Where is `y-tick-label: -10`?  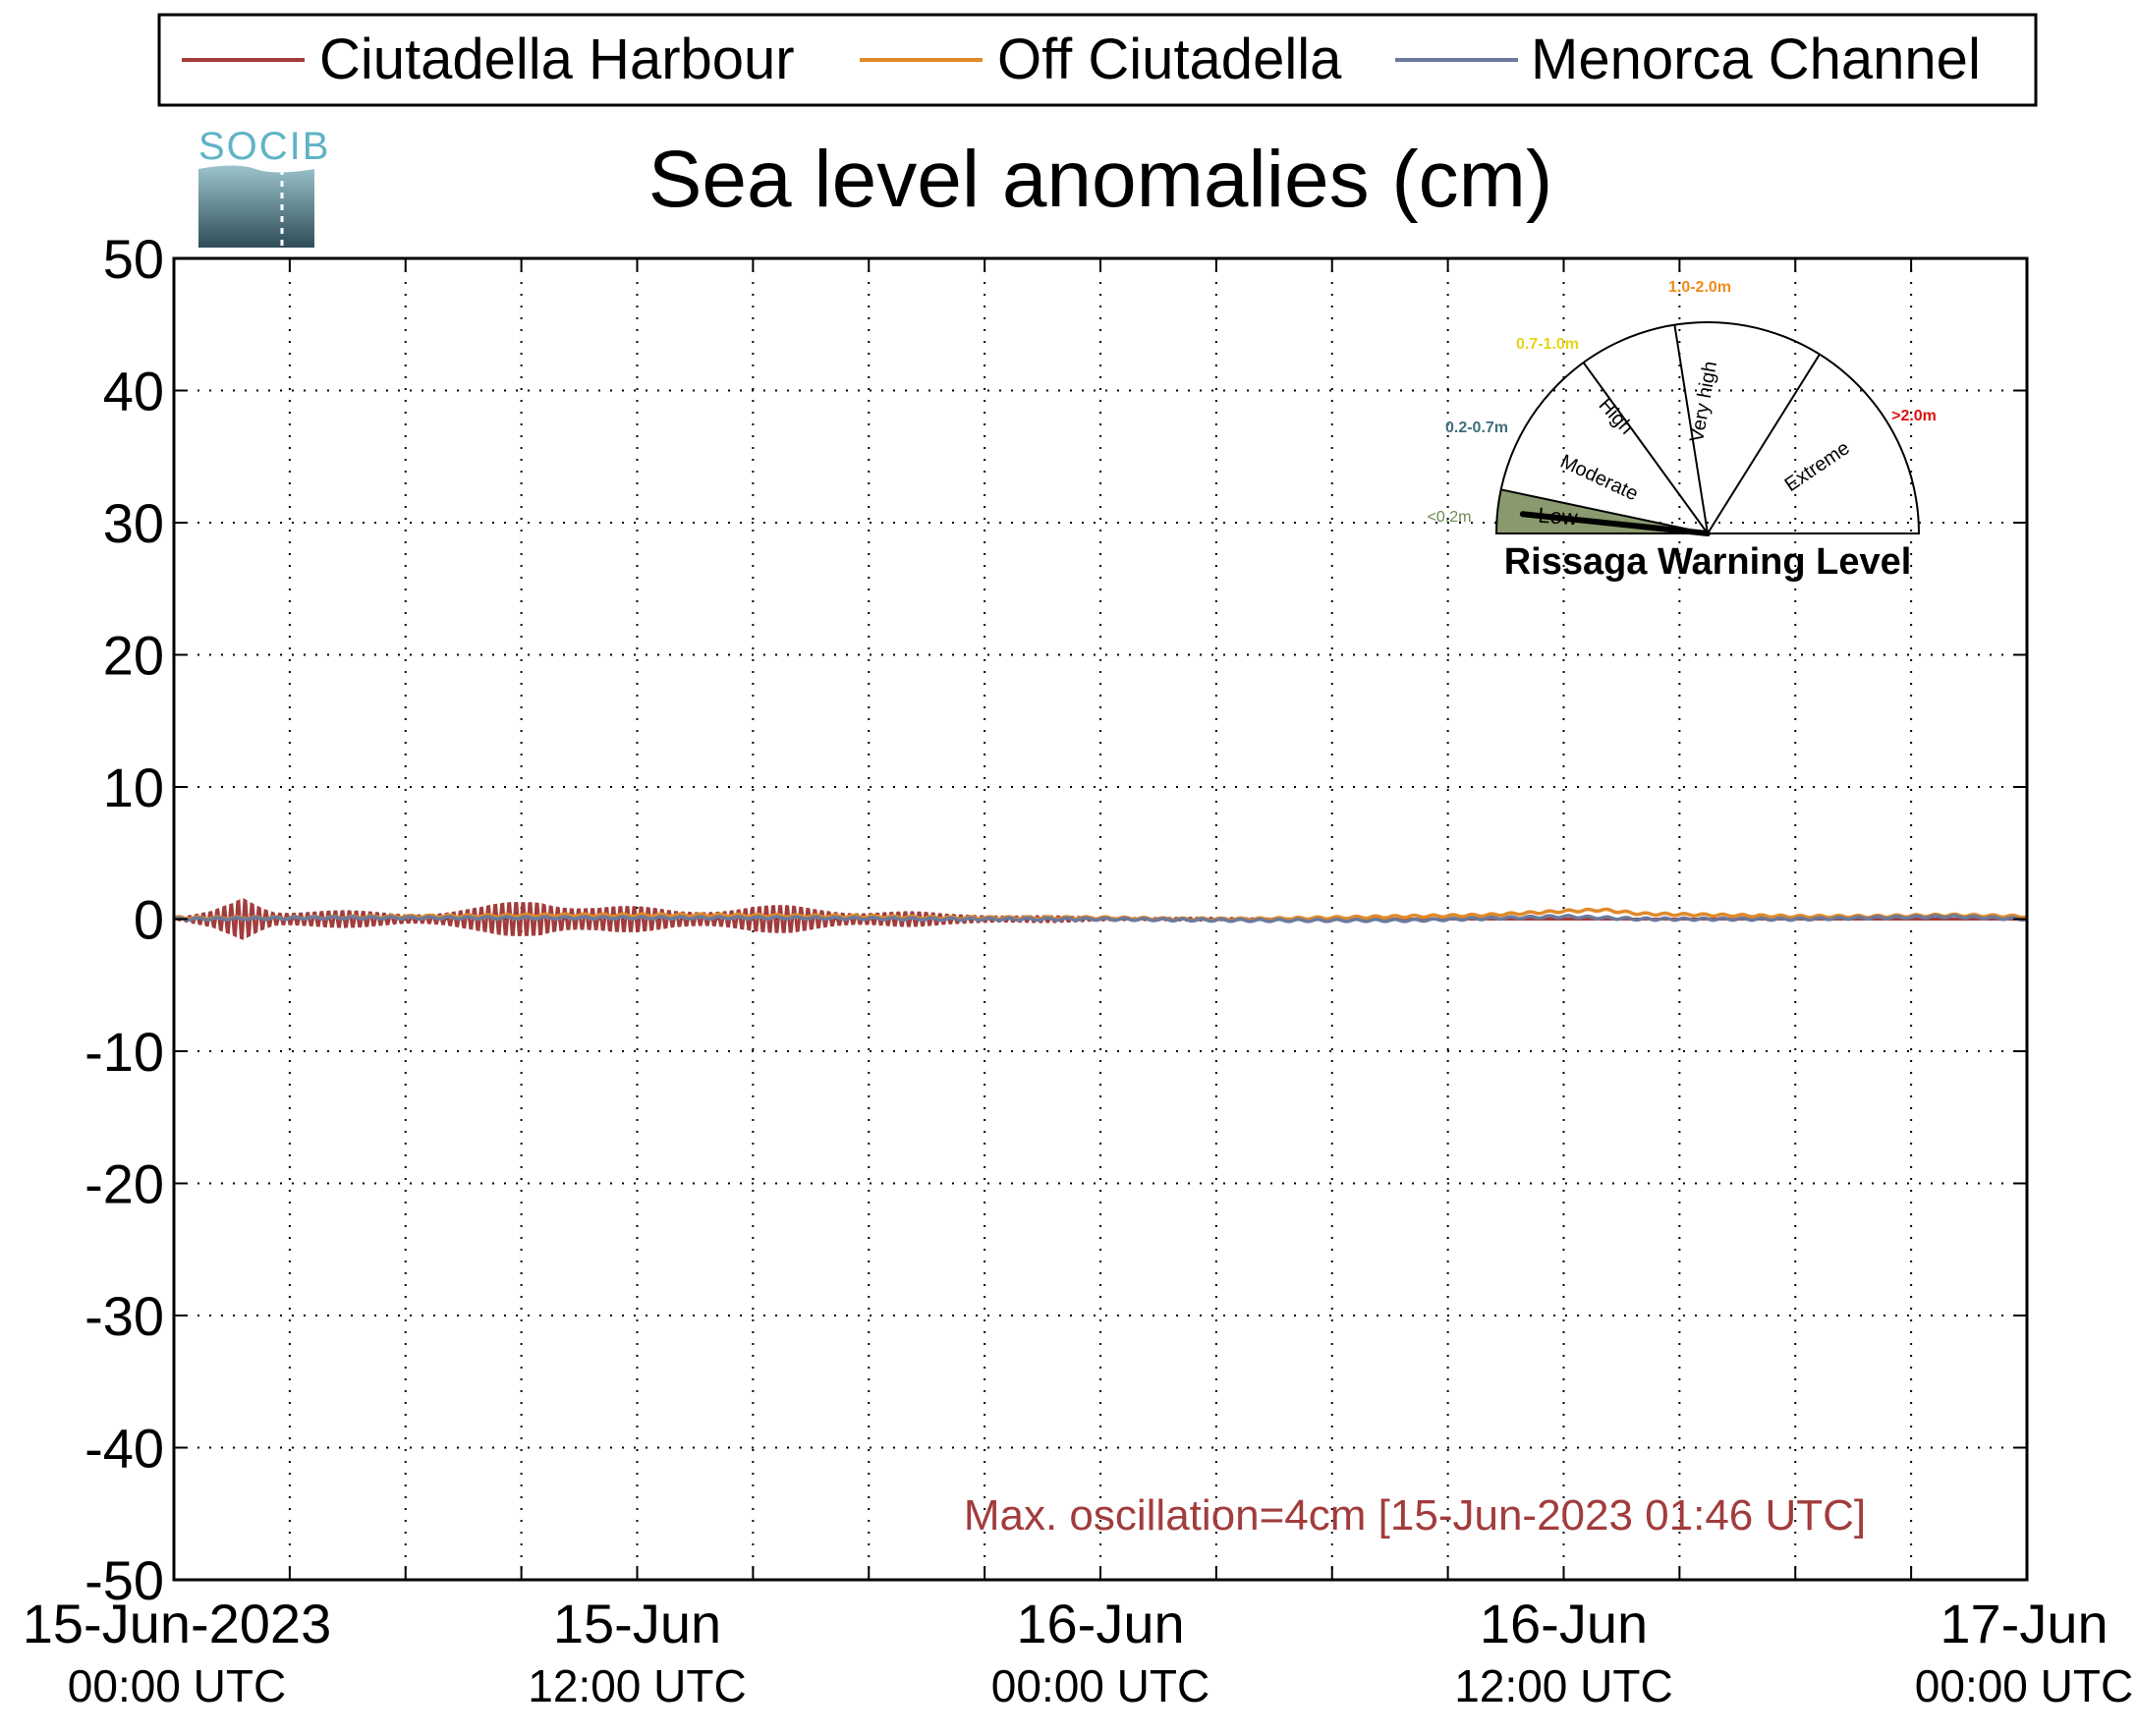 y-tick-label: -10 is located at coordinates (124, 1052).